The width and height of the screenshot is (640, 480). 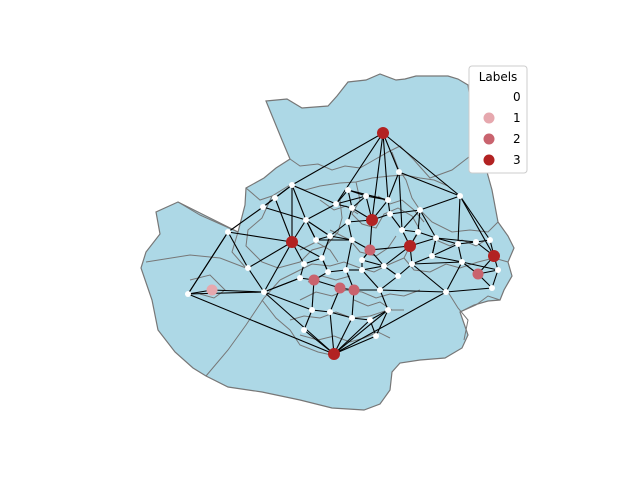 What do you see at coordinates (498, 119) in the screenshot?
I see `legend-box` at bounding box center [498, 119].